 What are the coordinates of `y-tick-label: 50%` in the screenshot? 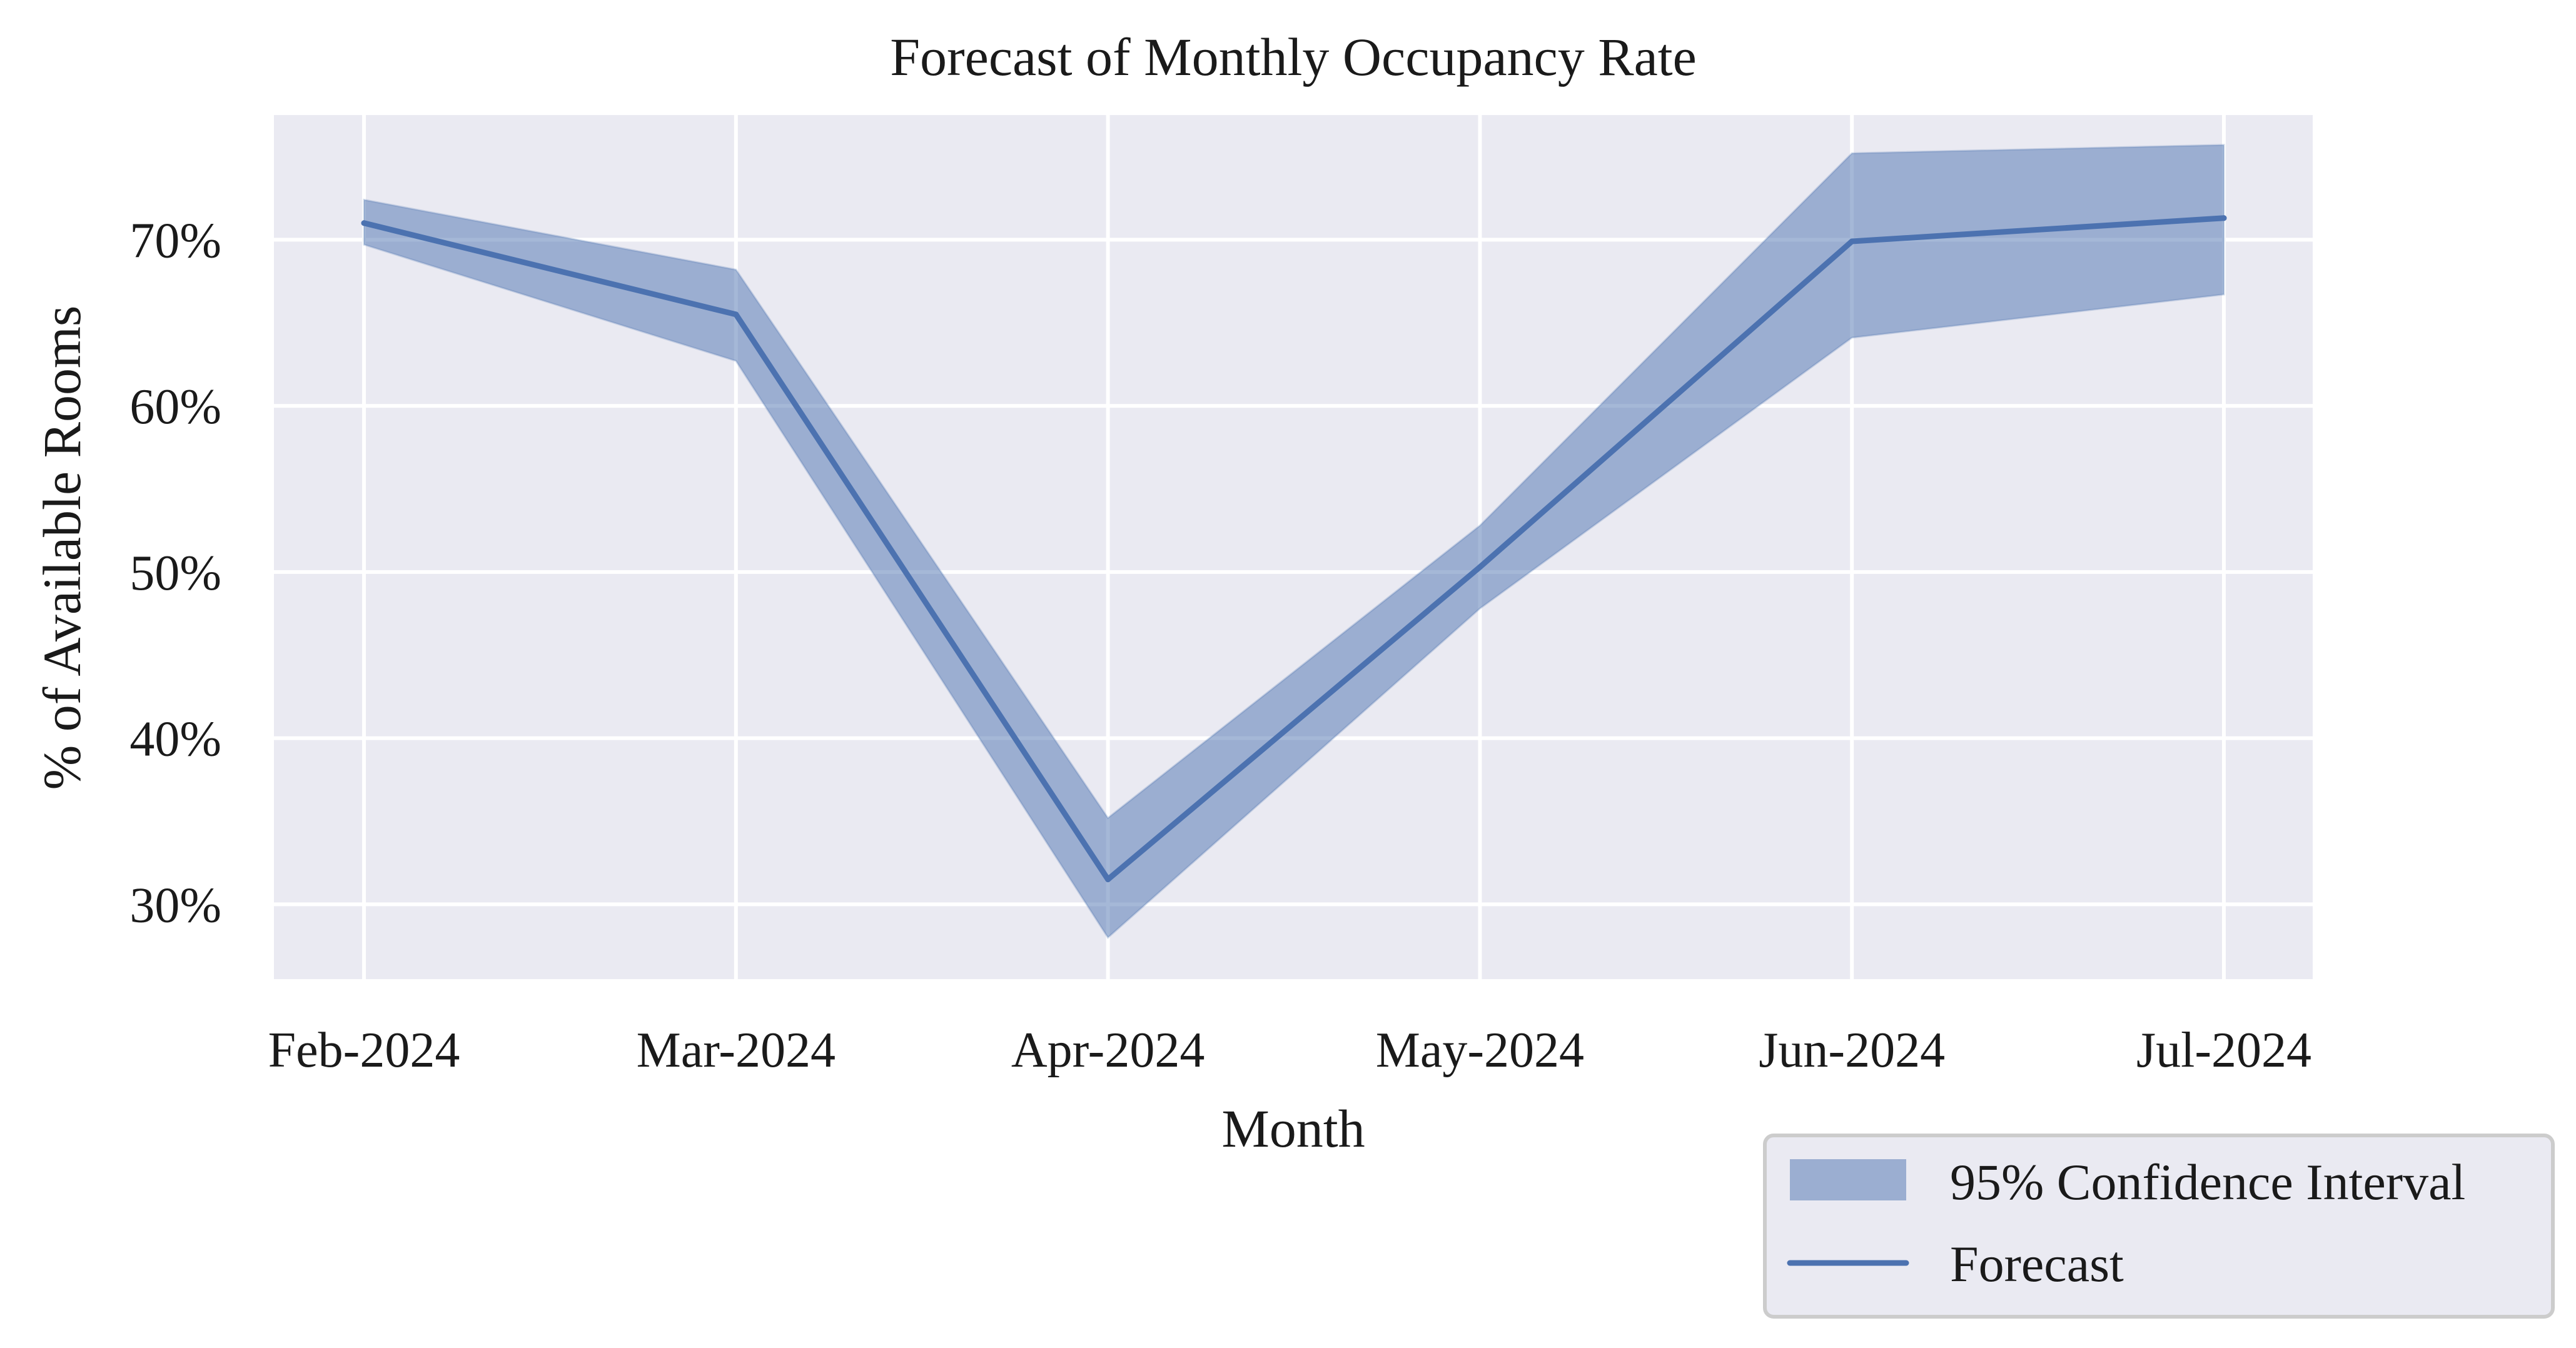 It's located at (175, 573).